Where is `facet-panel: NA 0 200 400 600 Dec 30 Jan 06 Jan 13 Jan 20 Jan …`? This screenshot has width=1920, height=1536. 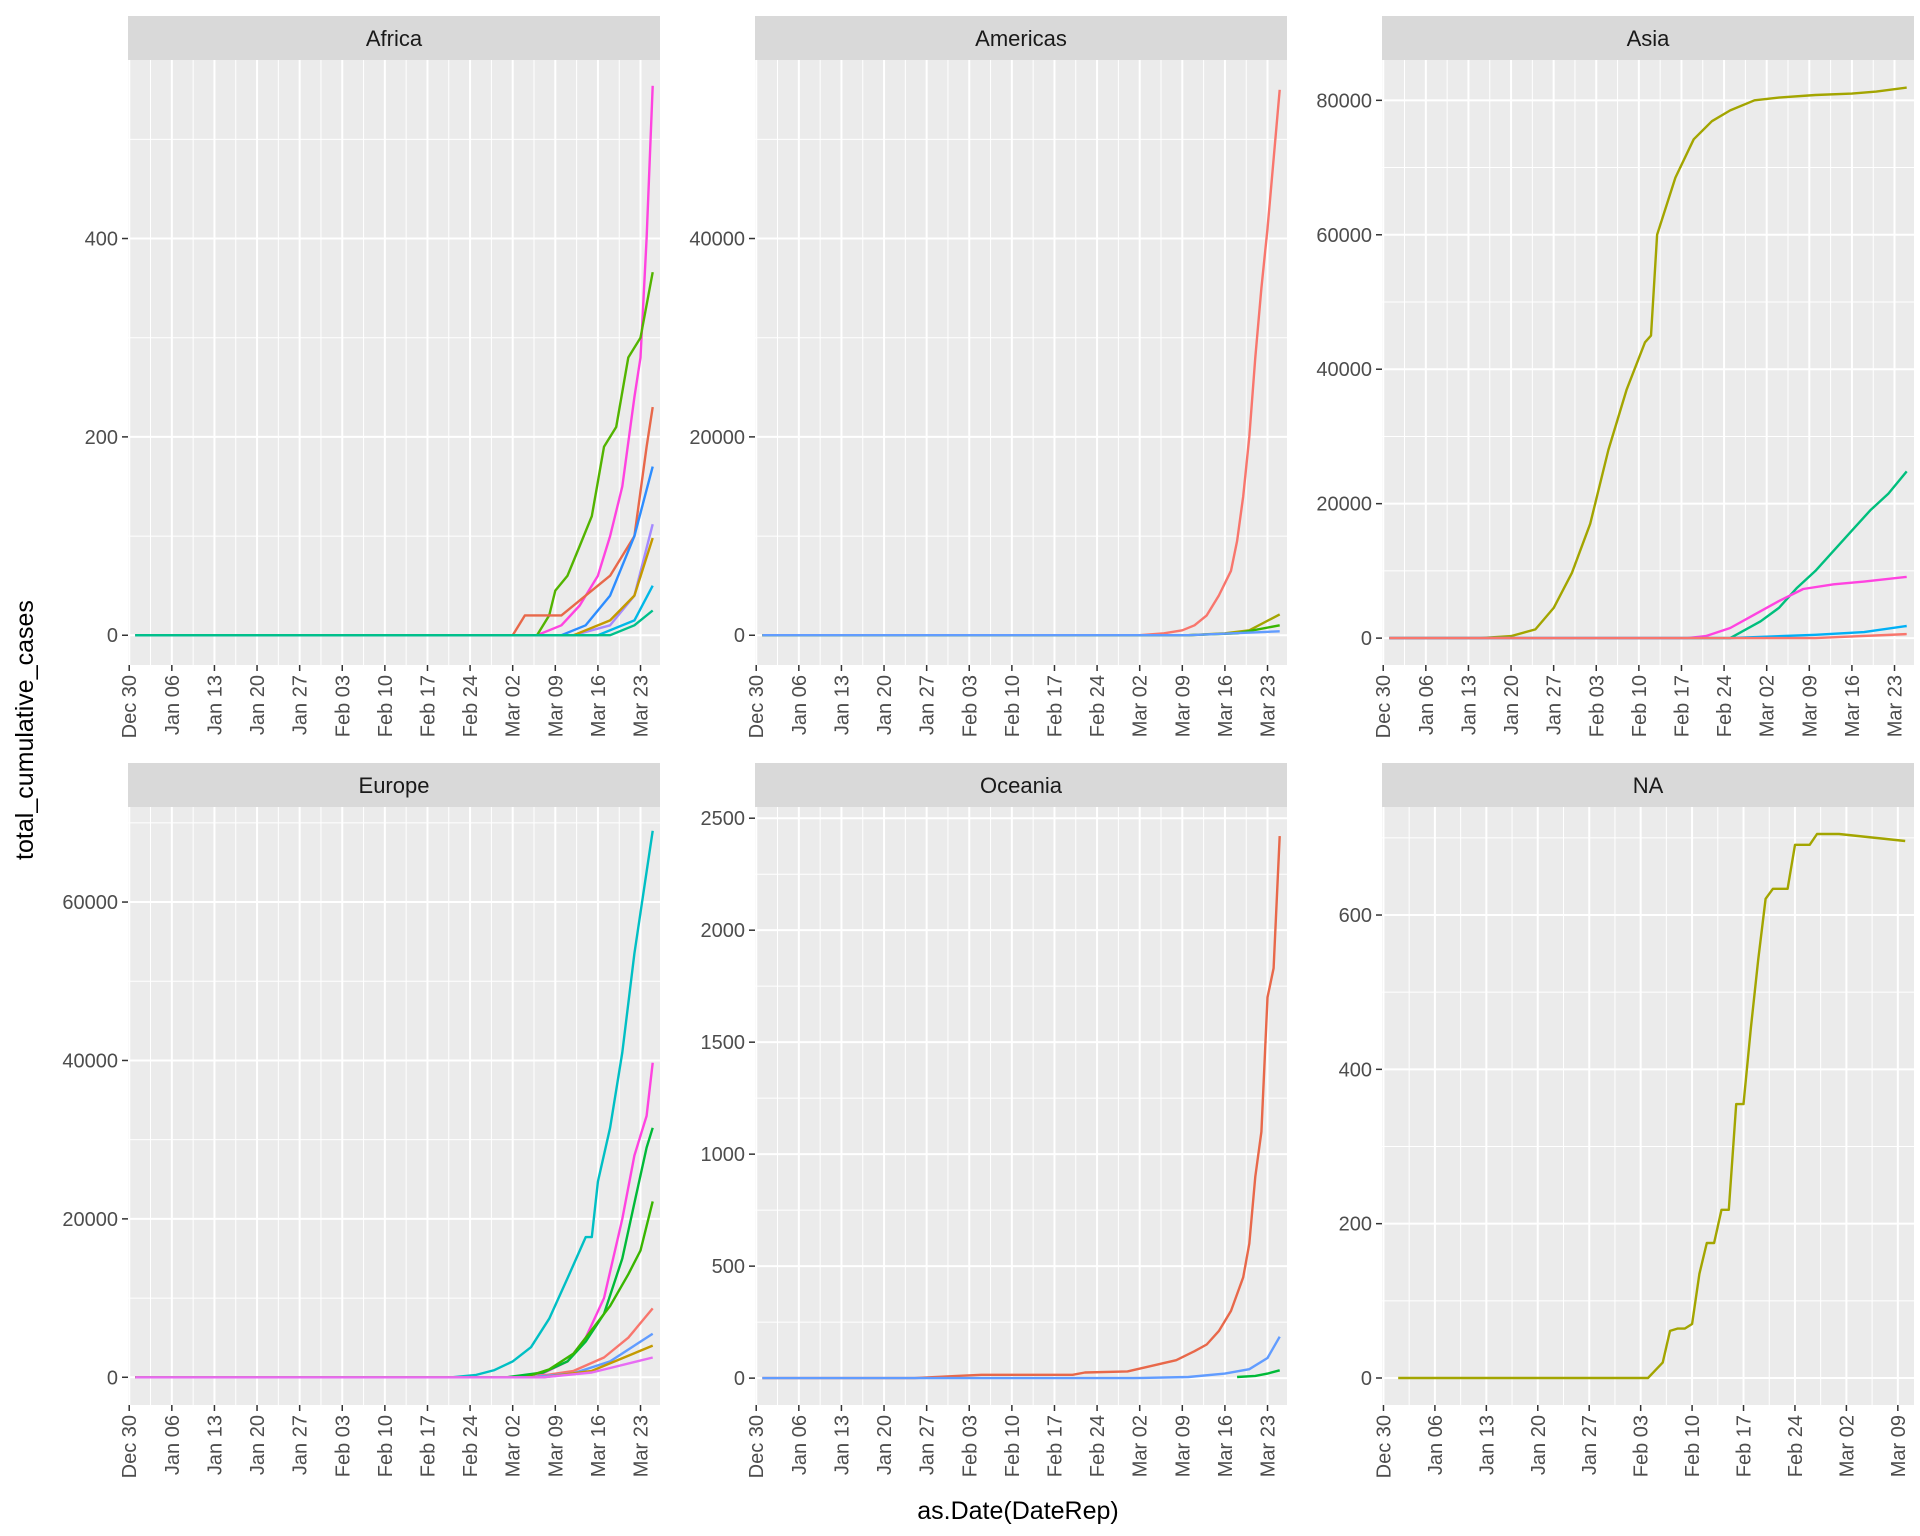
facet-panel: NA 0 200 400 600 Dec 30 Jan 06 Jan 13 Jan 20 Jan … is located at coordinates (1626, 1120).